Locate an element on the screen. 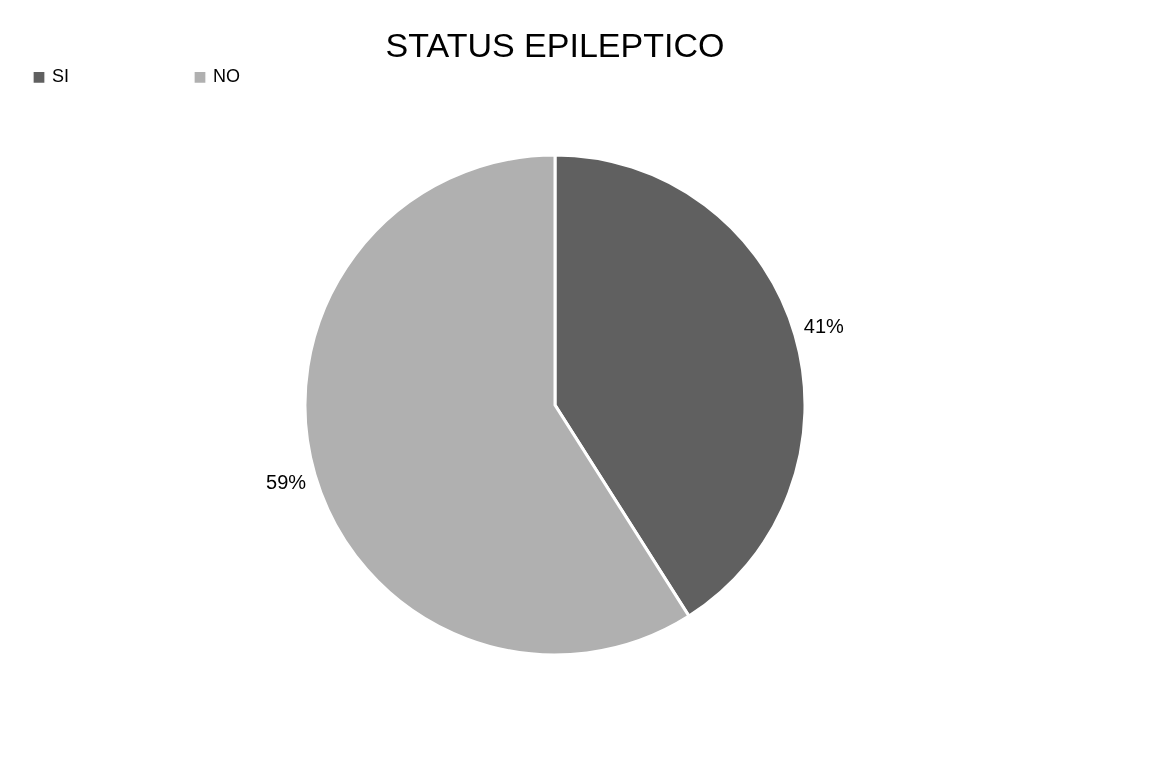 The image size is (1158, 762). data-label: 41% is located at coordinates (824, 325).